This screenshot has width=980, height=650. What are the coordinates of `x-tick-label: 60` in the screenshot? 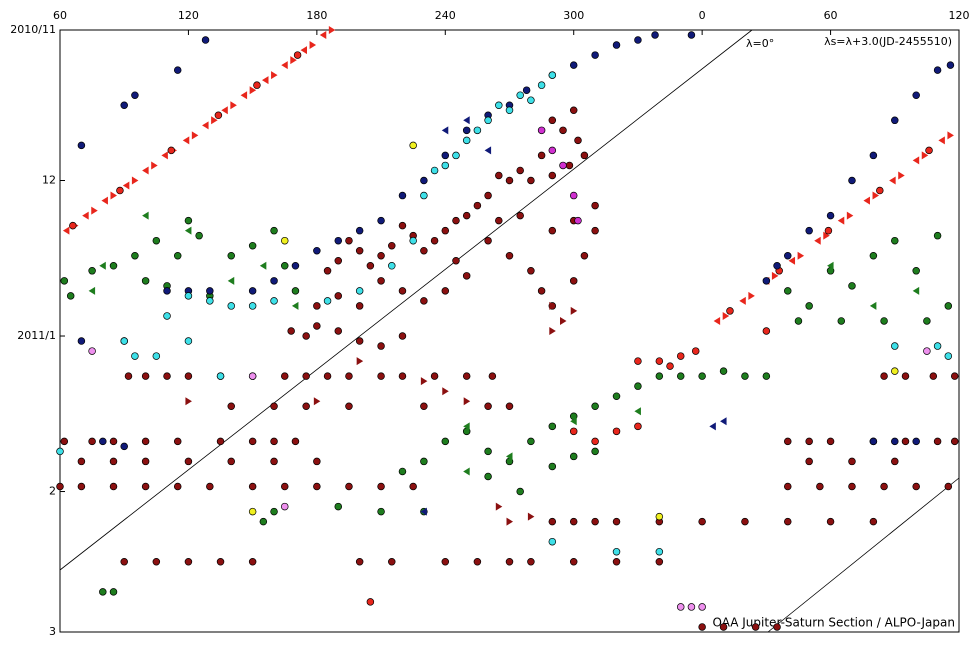 It's located at (60, 15).